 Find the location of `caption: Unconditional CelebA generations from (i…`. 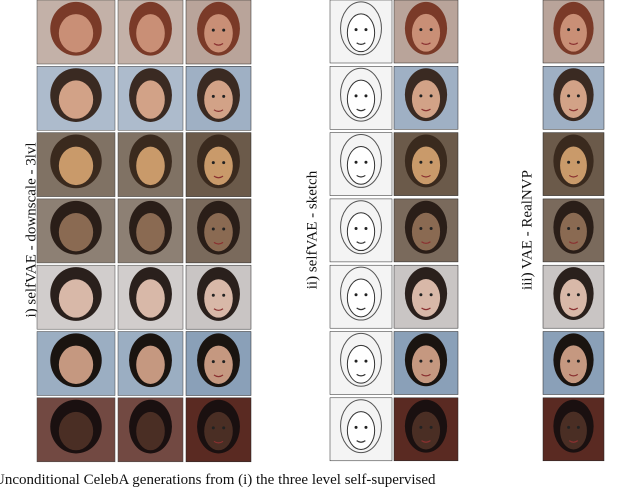

caption: Unconditional CelebA generations from (i… is located at coordinates (218, 480).